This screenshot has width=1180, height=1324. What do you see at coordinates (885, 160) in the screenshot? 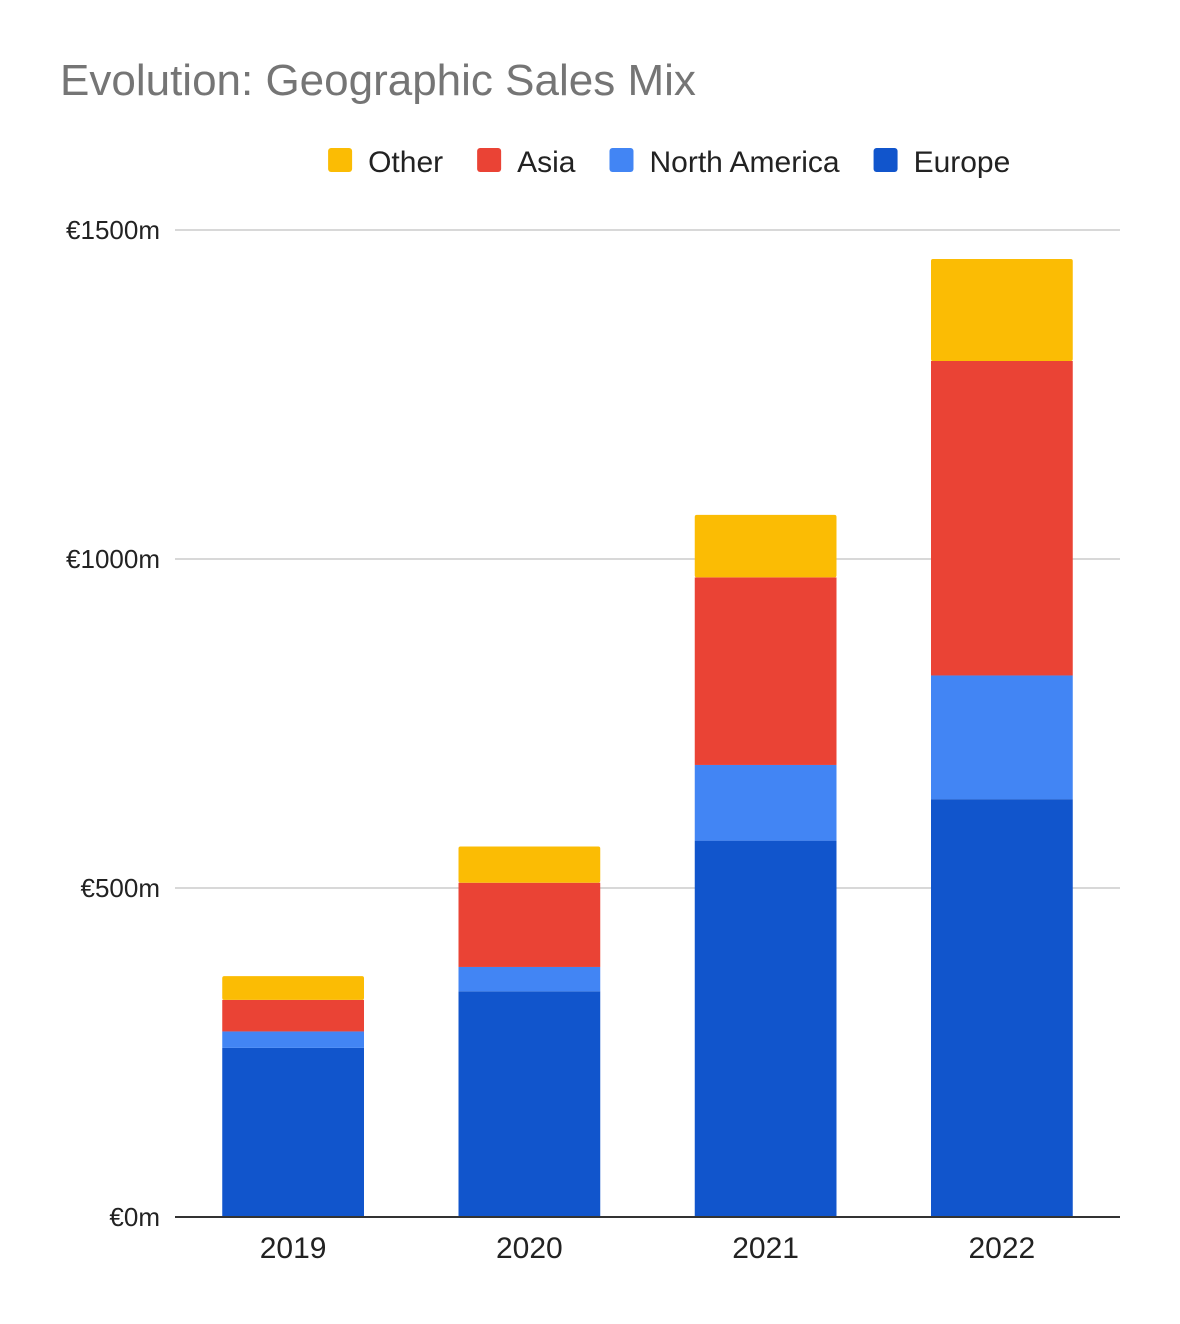
I see `legend-swatch-europe` at bounding box center [885, 160].